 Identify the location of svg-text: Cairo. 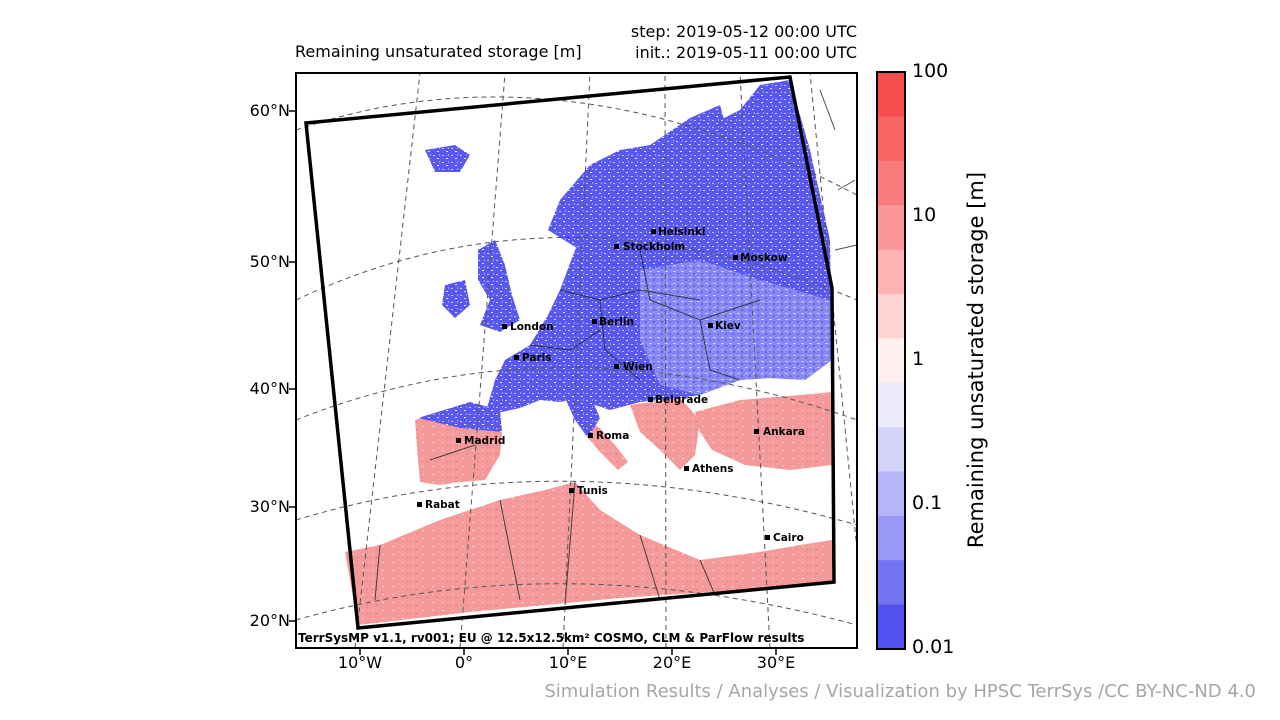
(788, 538).